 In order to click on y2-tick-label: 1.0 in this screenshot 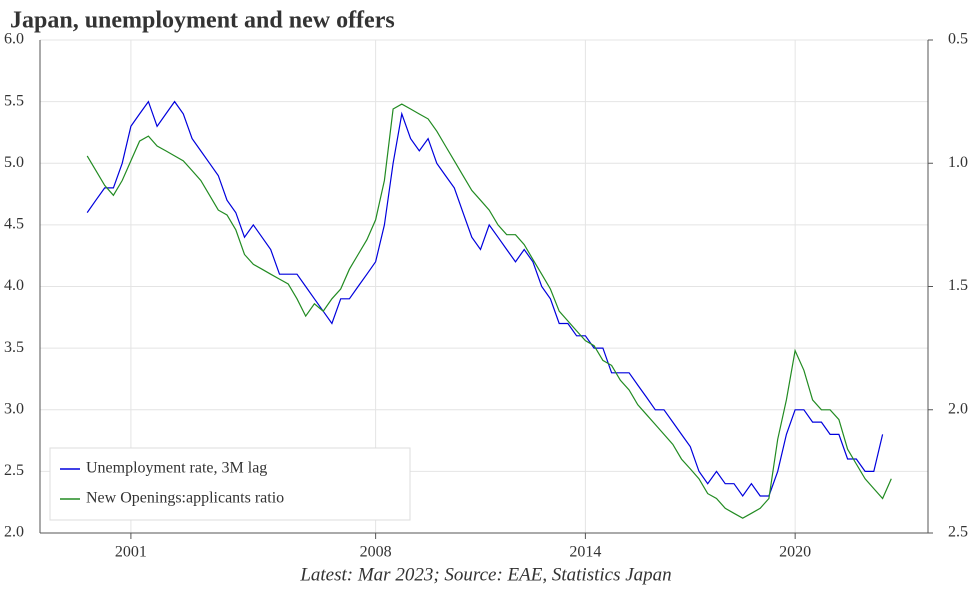, I will do `click(958, 162)`.